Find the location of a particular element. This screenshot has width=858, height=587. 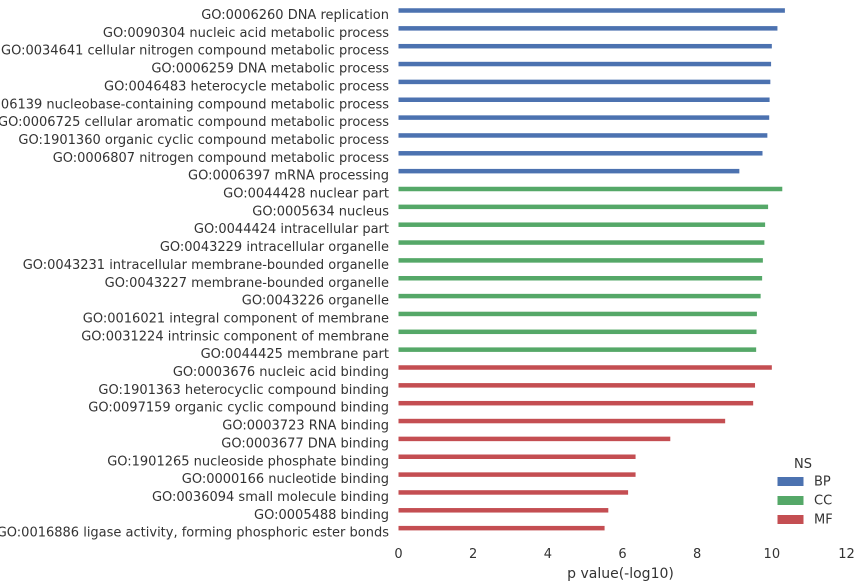

y-tick-label: GO:0036094 small molecule binding is located at coordinates (270, 497).